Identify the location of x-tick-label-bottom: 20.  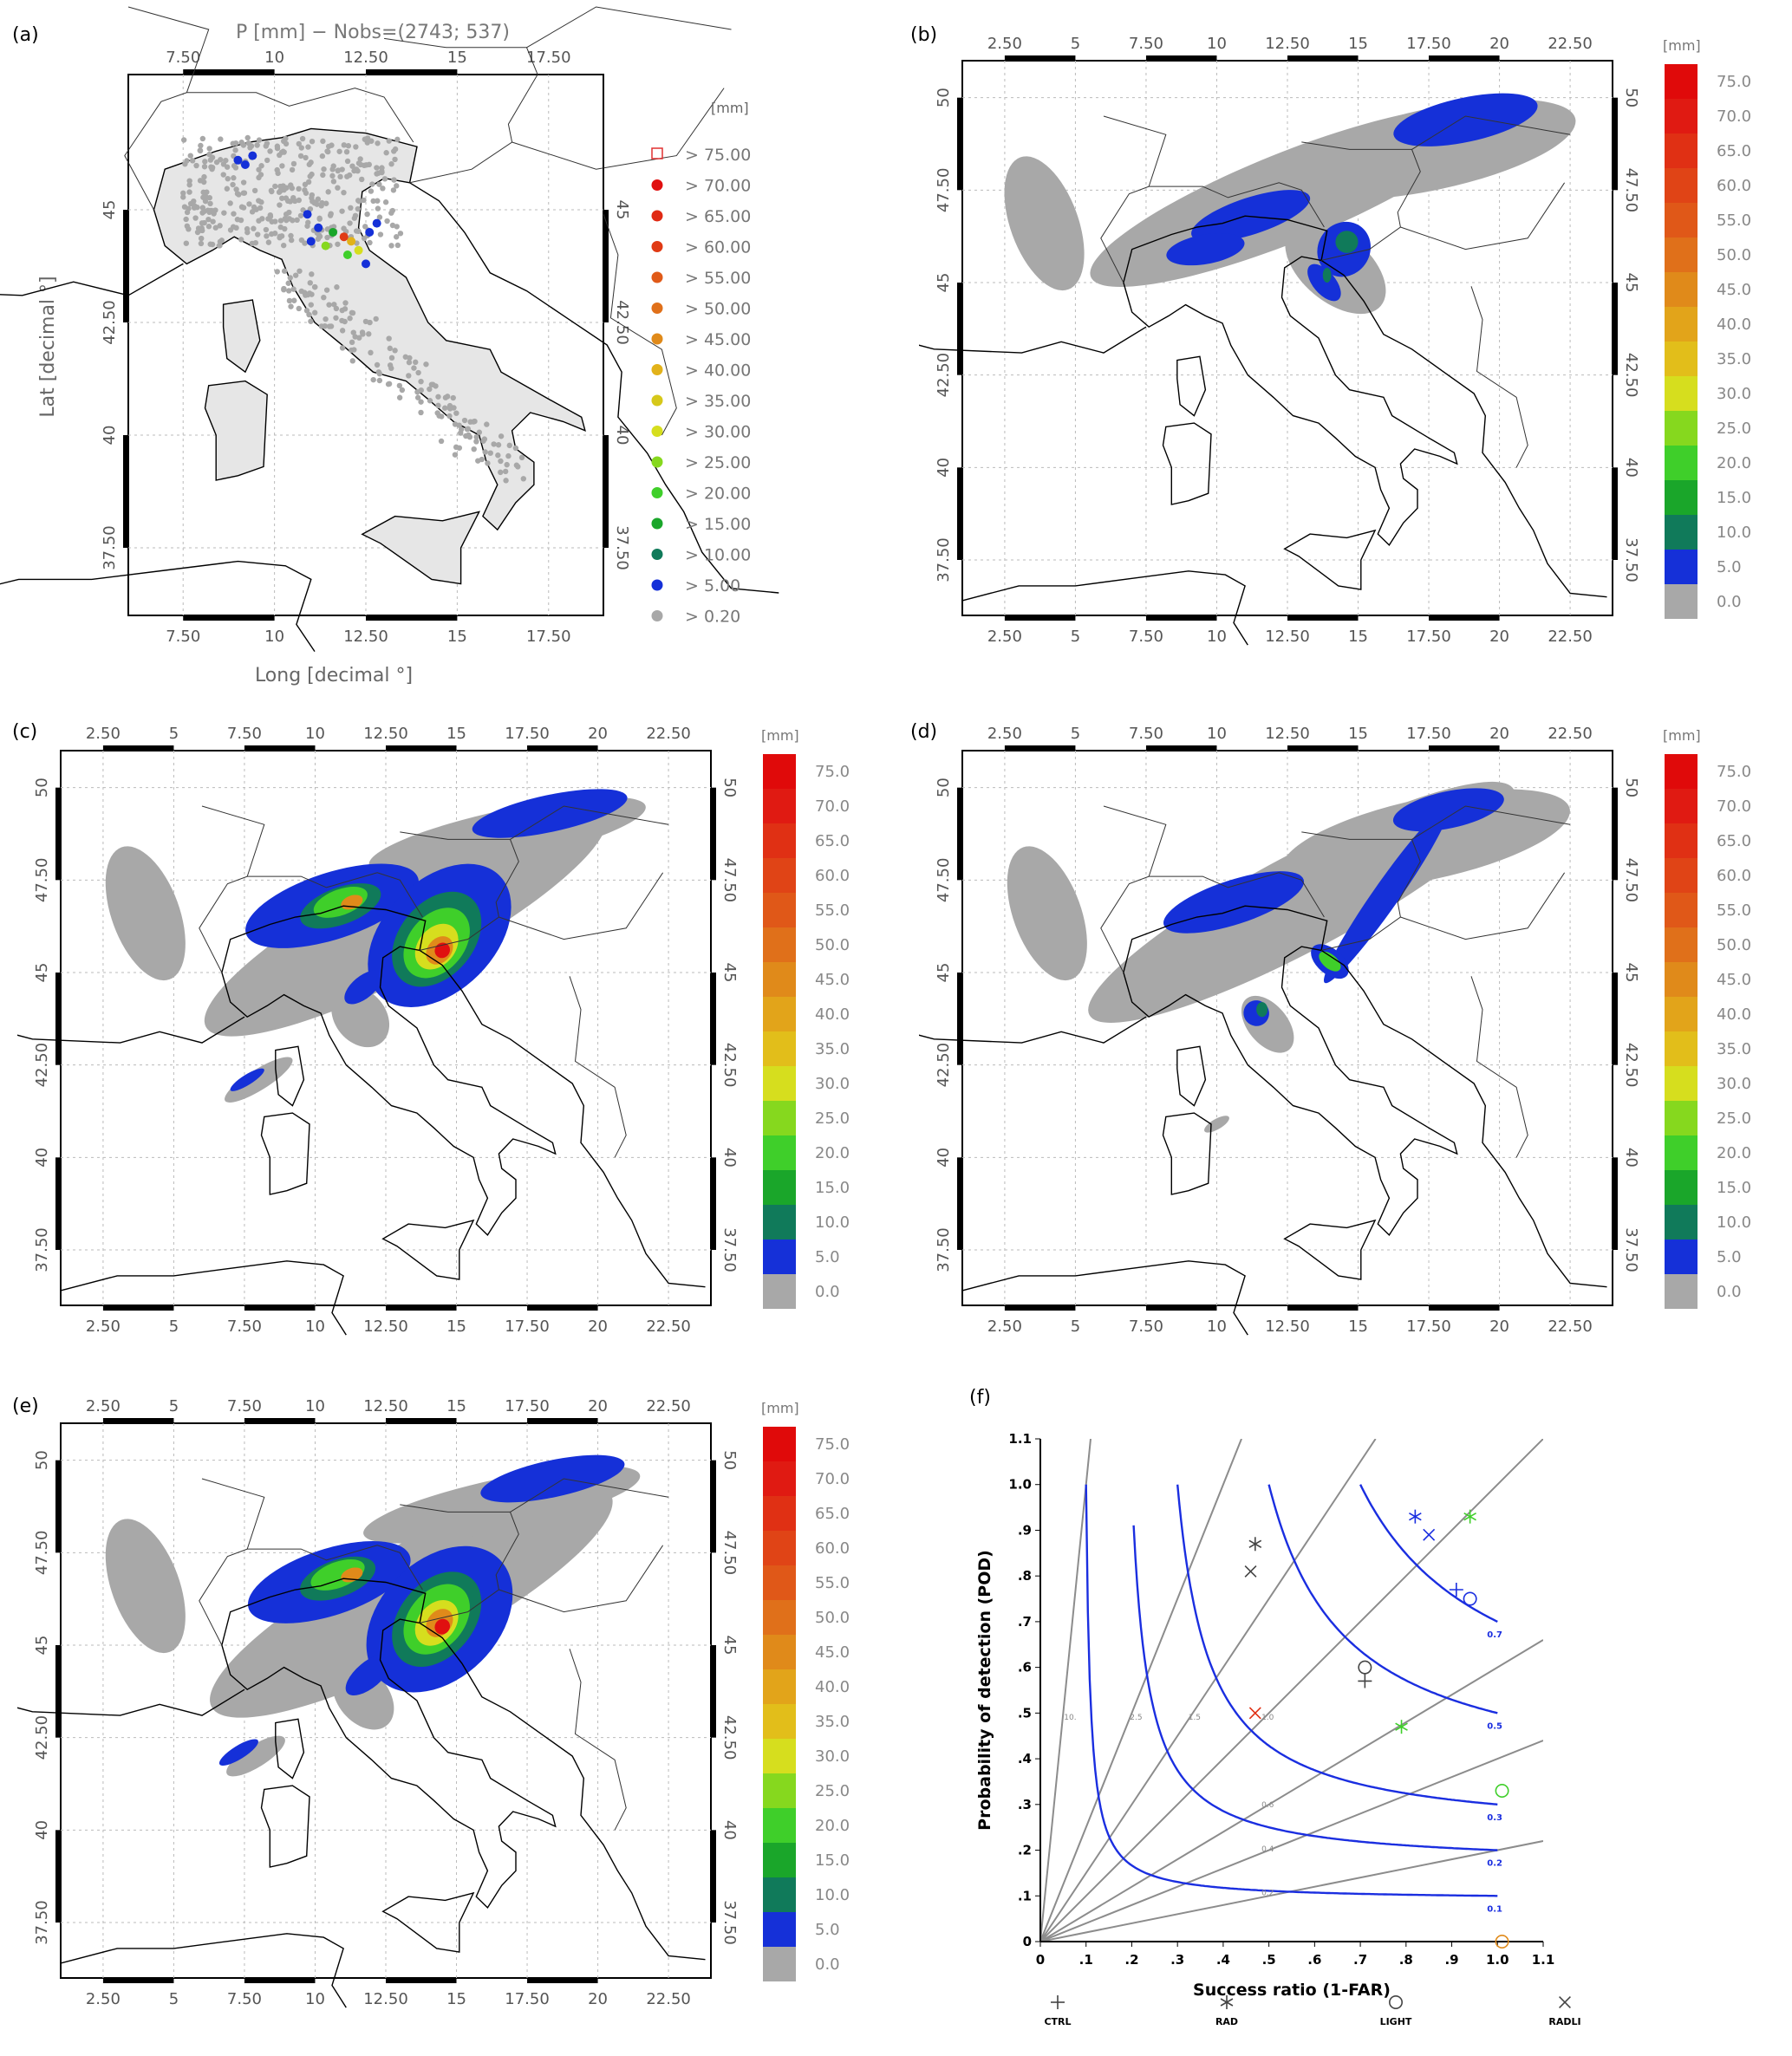
(598, 1999).